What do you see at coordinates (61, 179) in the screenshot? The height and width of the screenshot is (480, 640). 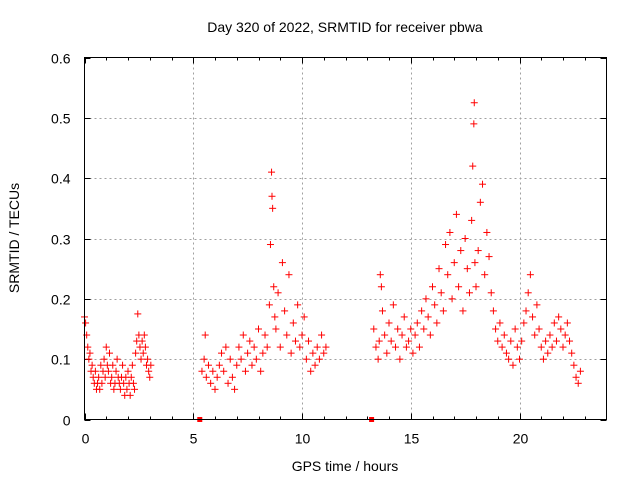 I see `y-tick-label: 0.4` at bounding box center [61, 179].